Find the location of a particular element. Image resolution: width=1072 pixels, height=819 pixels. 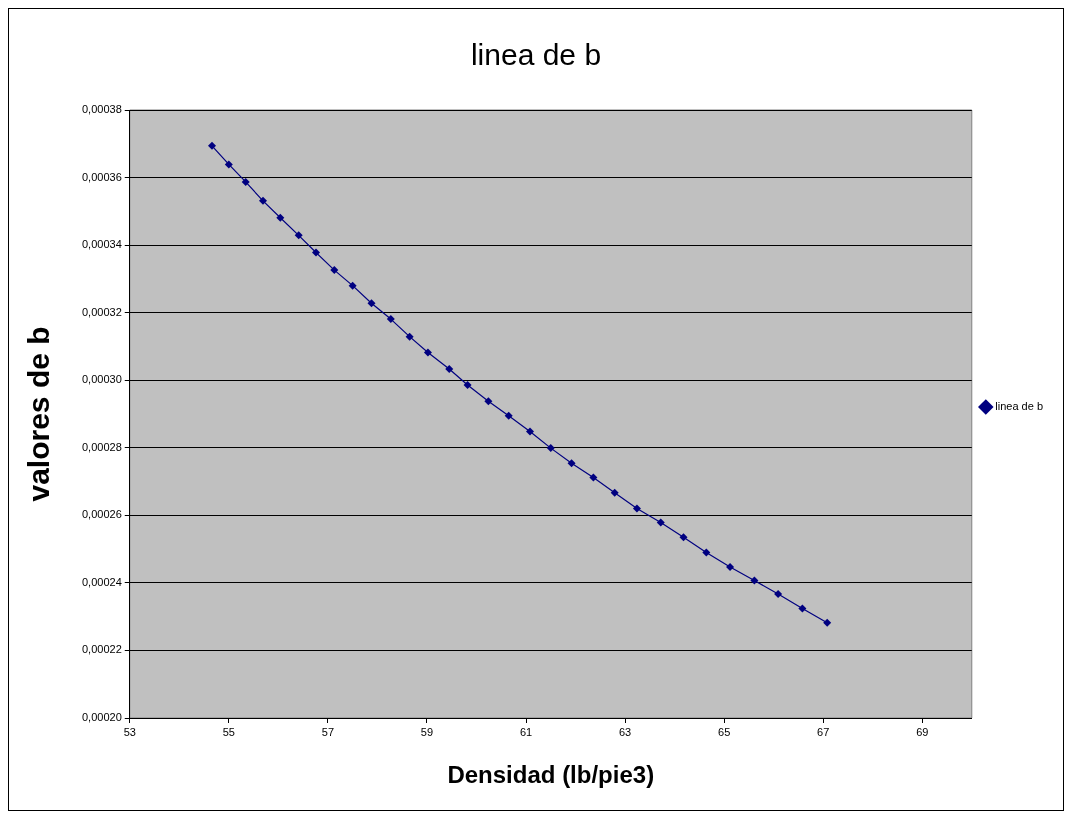

y-tick-label: 0,00038 is located at coordinates (102, 109).